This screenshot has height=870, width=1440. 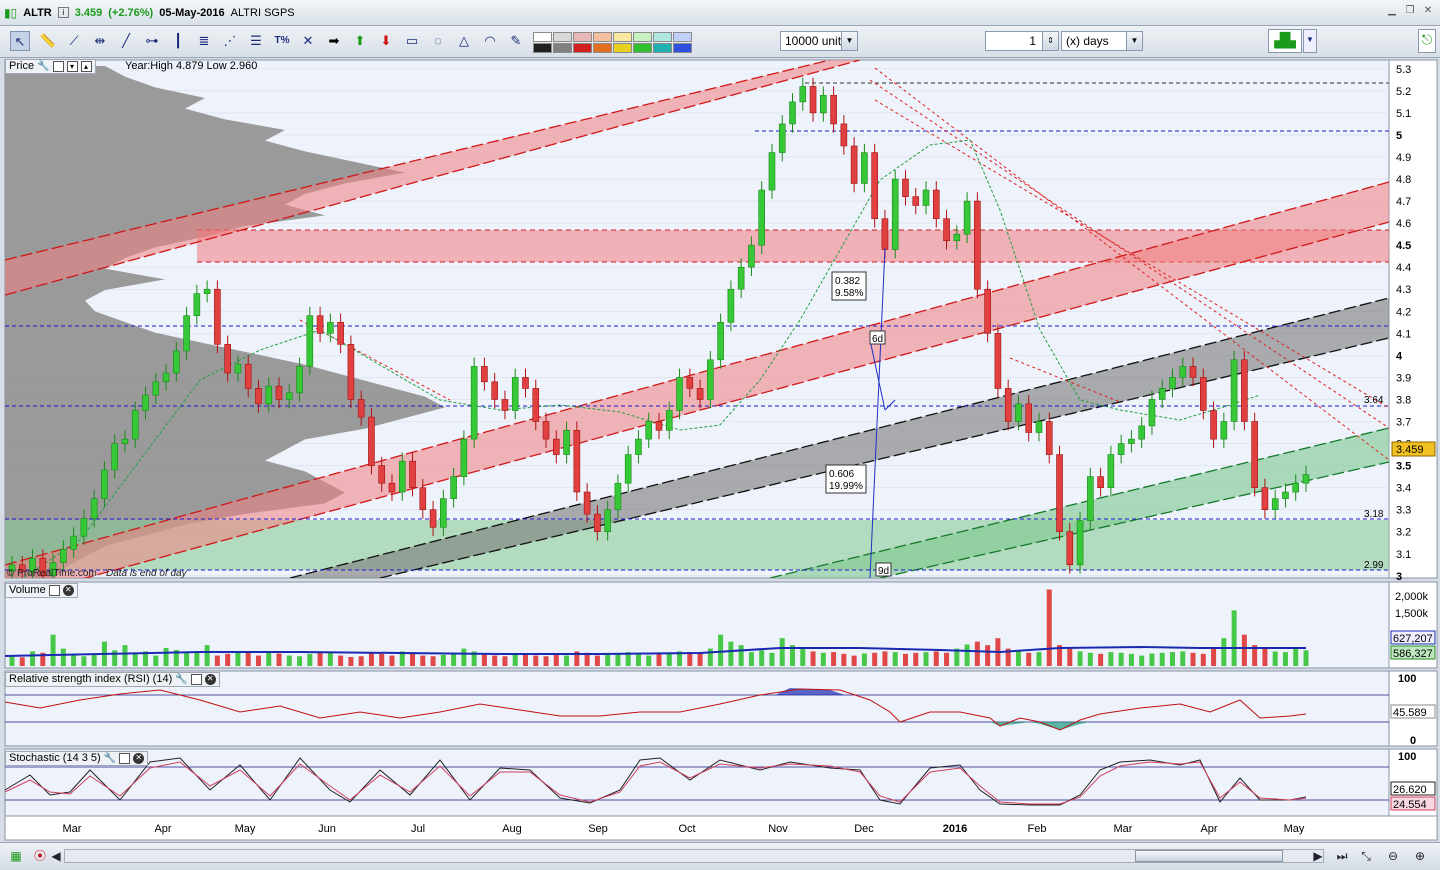 I want to click on horizontal-line-icon: ⊶, so click(x=152, y=40).